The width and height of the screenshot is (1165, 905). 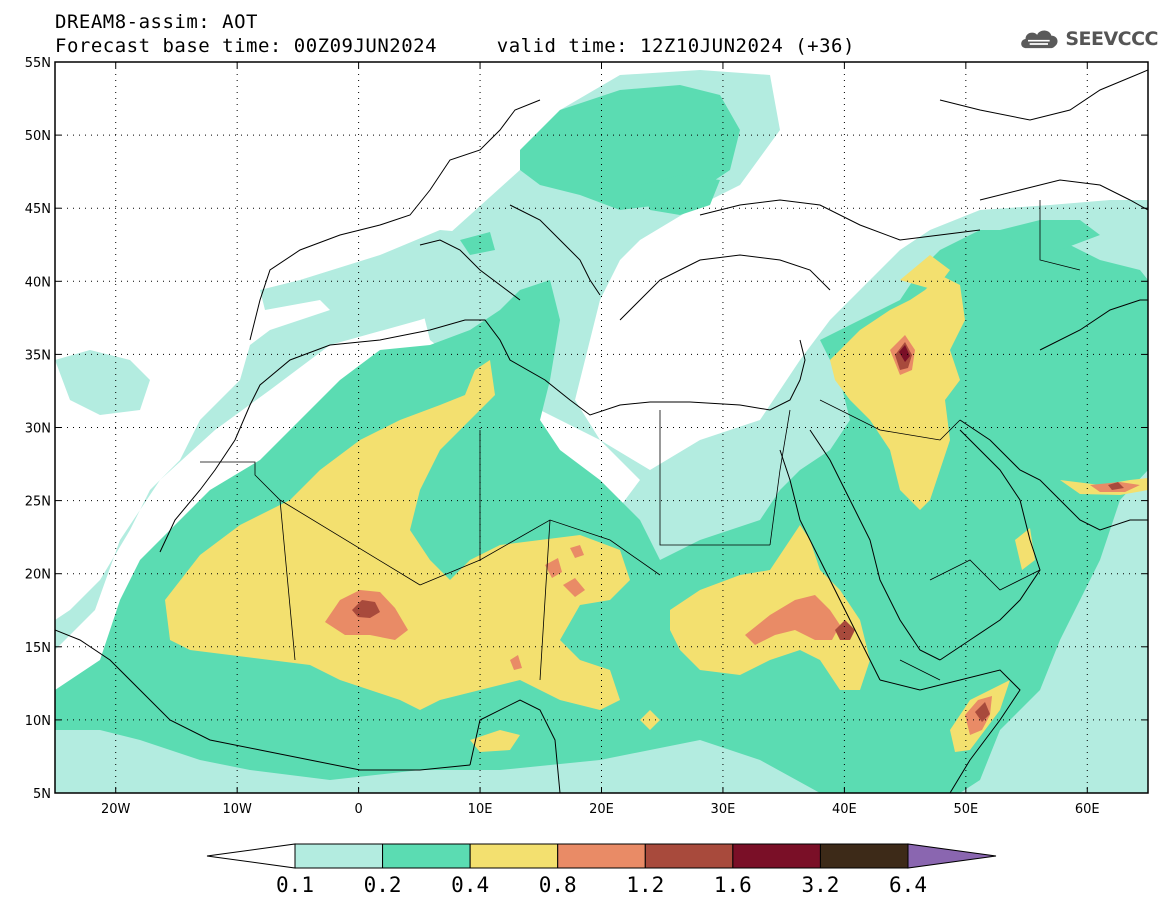 What do you see at coordinates (251, 856) in the screenshot?
I see `colorbar-under-arrow` at bounding box center [251, 856].